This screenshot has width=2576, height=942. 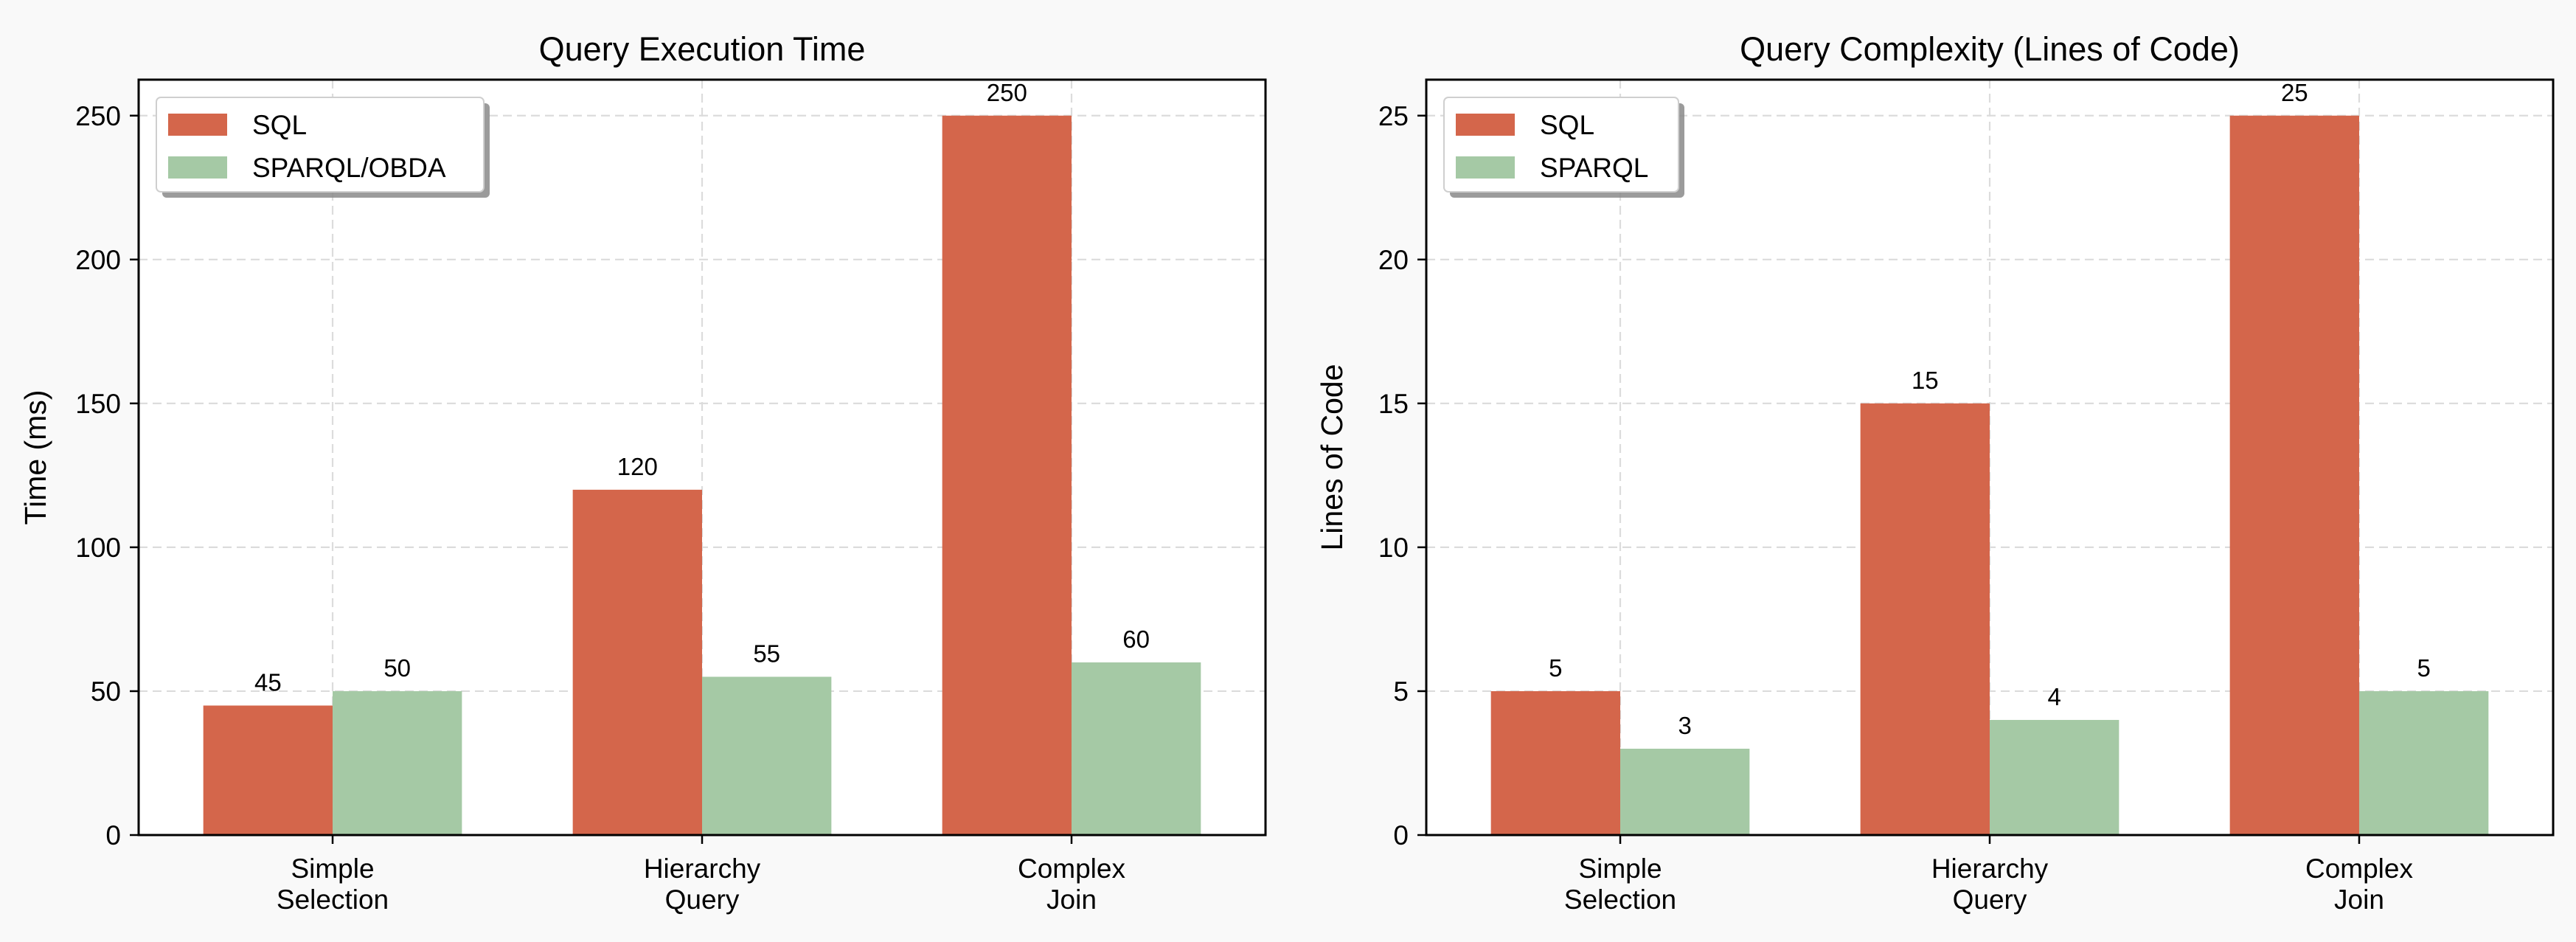 What do you see at coordinates (268, 682) in the screenshot?
I see `data-label: 45` at bounding box center [268, 682].